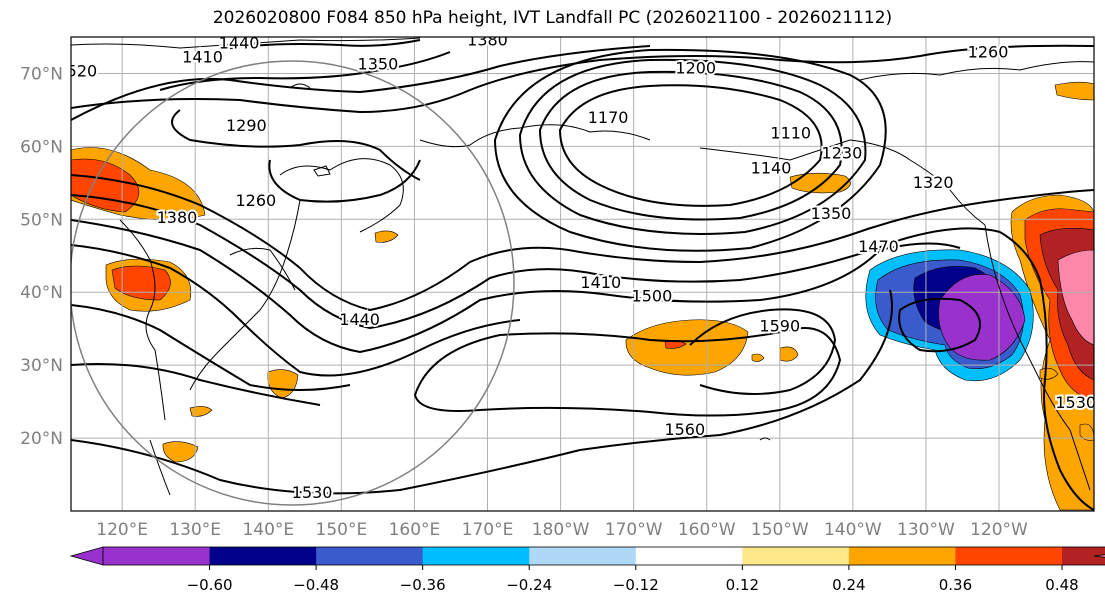 This screenshot has width=1105, height=604. Describe the element at coordinates (695, 67) in the screenshot. I see `contour-label: 1200` at that location.